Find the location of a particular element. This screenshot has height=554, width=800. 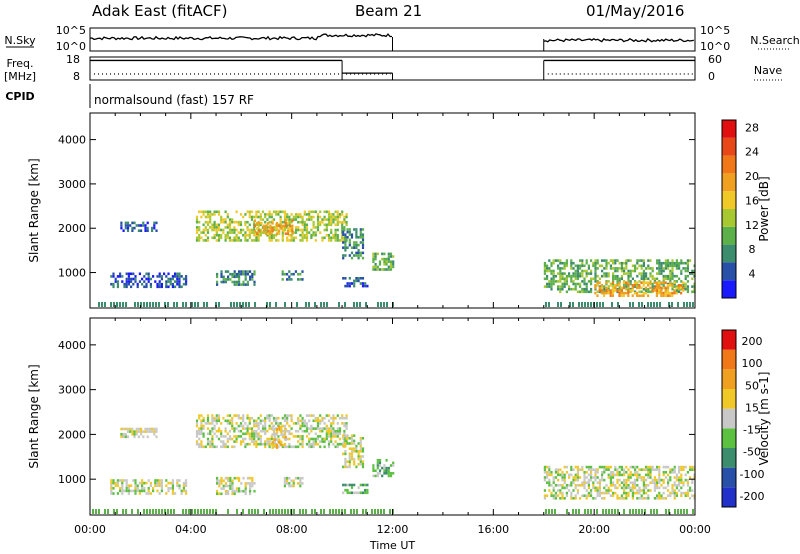

colorbar-swatch is located at coordinates (729, 359).